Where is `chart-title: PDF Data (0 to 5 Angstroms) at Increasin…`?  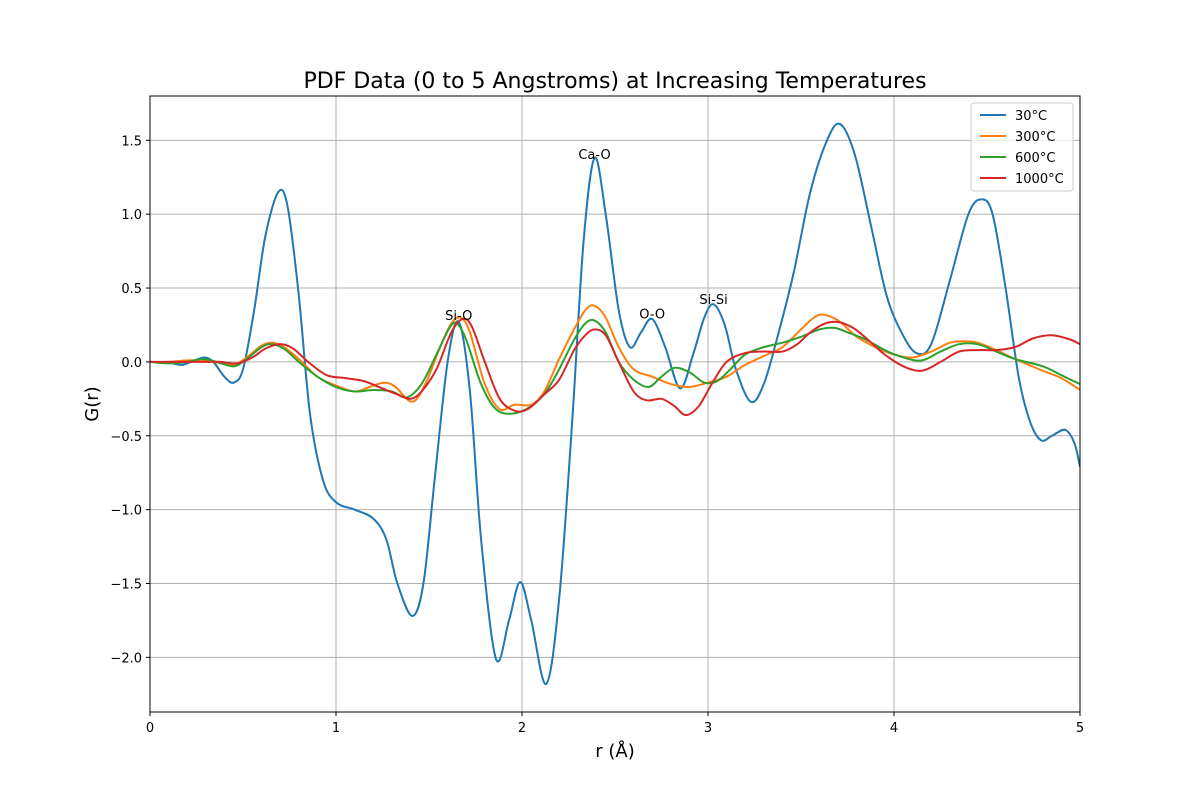
chart-title: PDF Data (0 to 5 Angstroms) at Increasin… is located at coordinates (614, 81).